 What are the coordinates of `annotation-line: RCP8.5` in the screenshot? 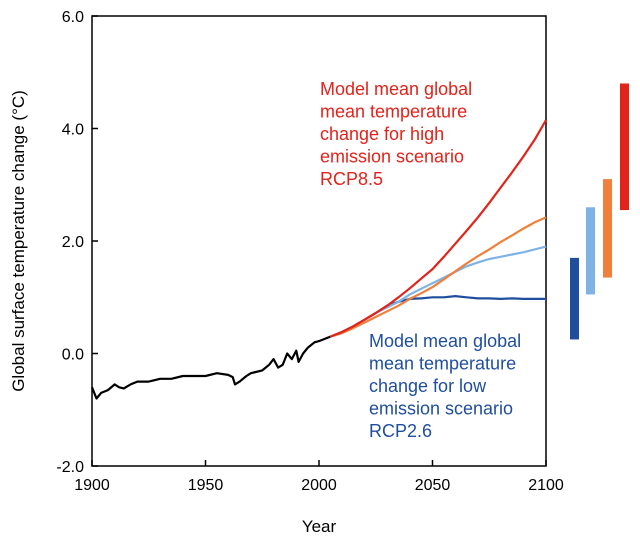 It's located at (351, 179).